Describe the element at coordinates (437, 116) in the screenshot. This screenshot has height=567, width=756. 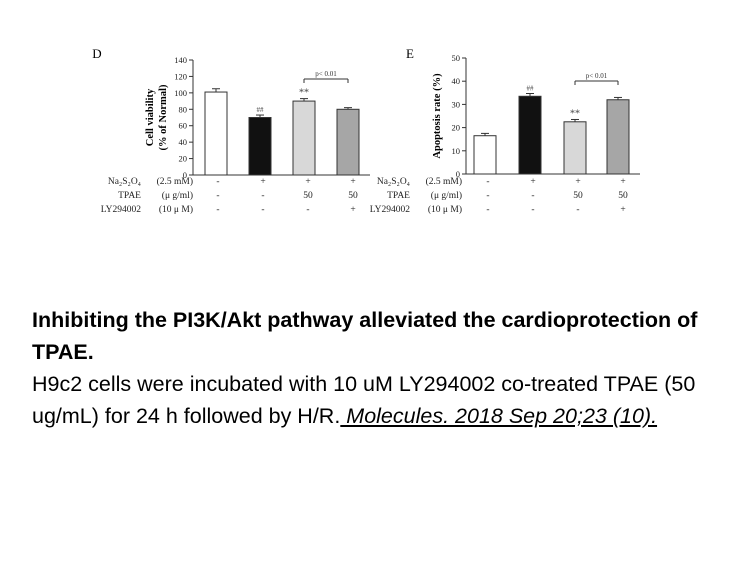
I see `panel-e-y-title: Apoptosis rate (%)` at that location.